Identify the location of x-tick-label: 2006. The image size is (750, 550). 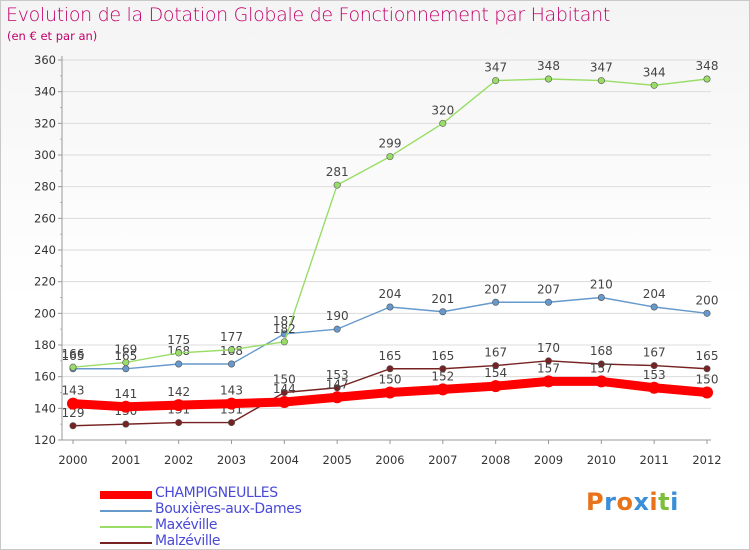
(389, 460).